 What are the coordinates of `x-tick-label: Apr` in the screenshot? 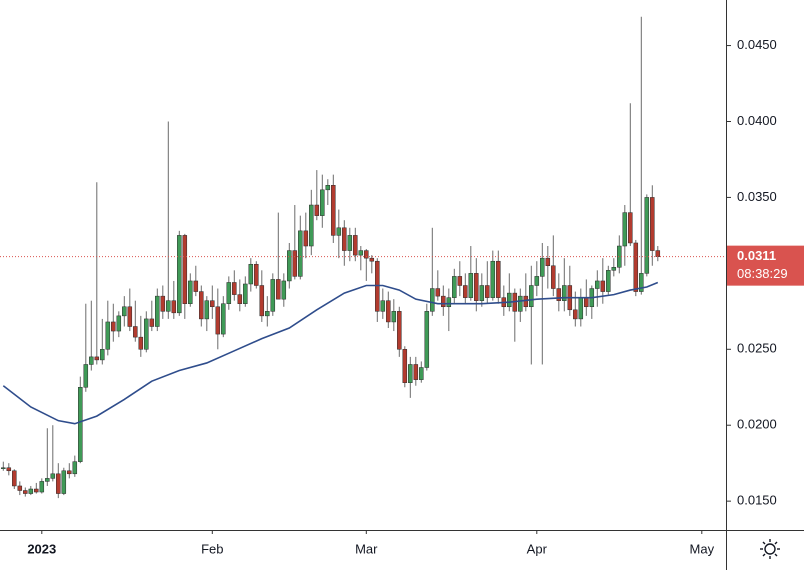 It's located at (537, 548).